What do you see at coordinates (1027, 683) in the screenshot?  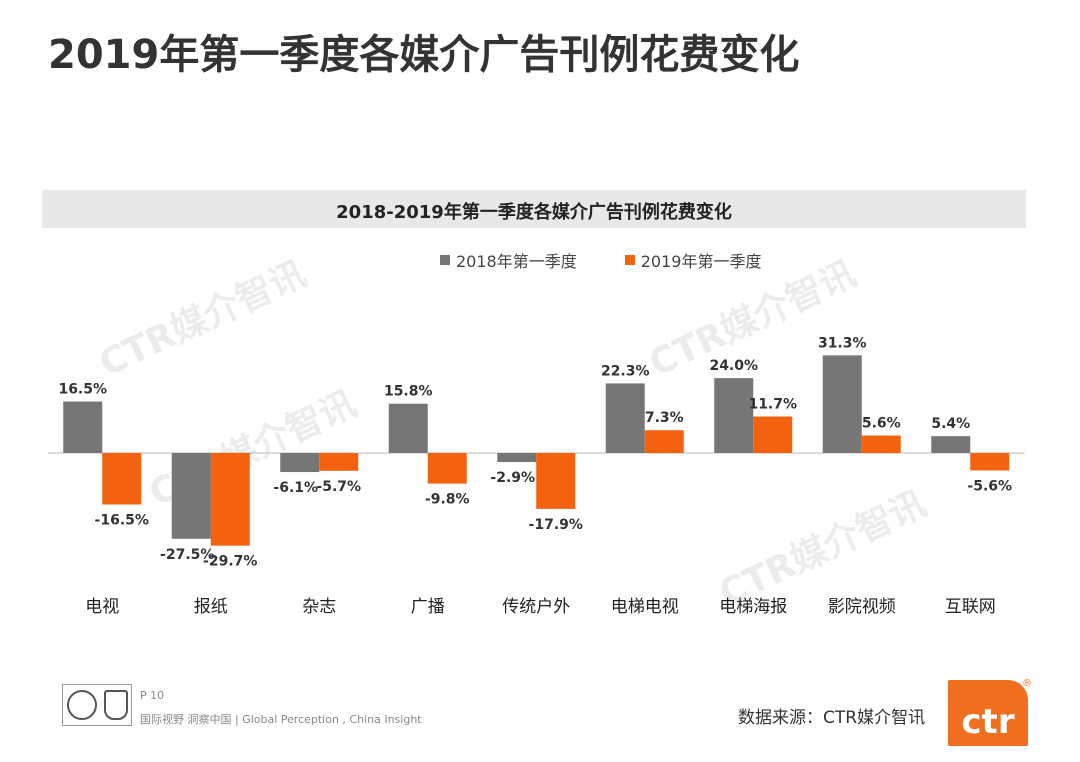 I see `registered-mark: ®` at bounding box center [1027, 683].